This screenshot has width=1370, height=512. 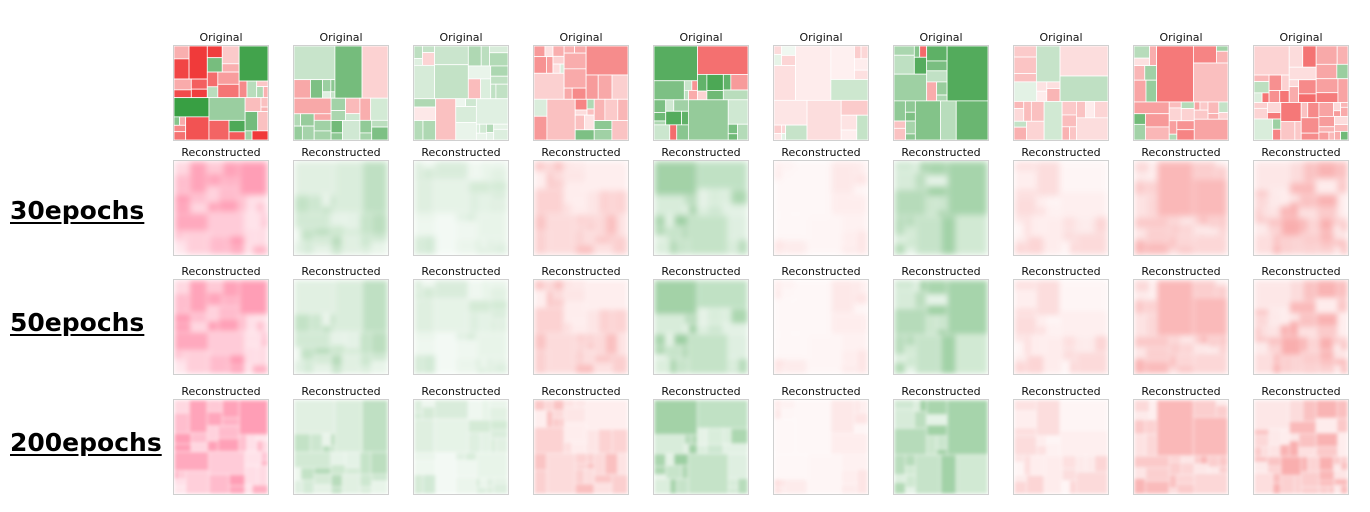 I want to click on row-label-200epochs: 200epochs, so click(x=86, y=442).